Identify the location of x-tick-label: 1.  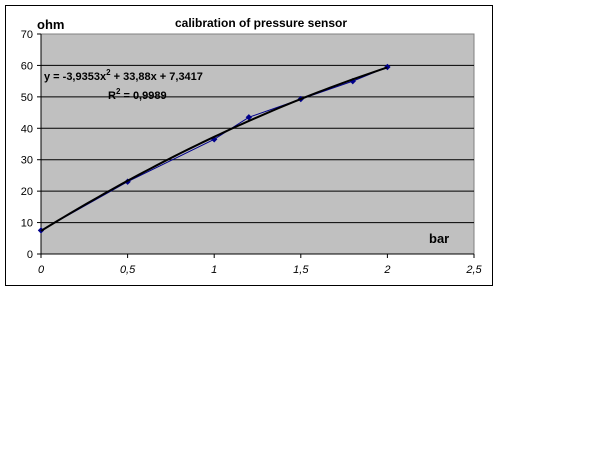
(214, 270).